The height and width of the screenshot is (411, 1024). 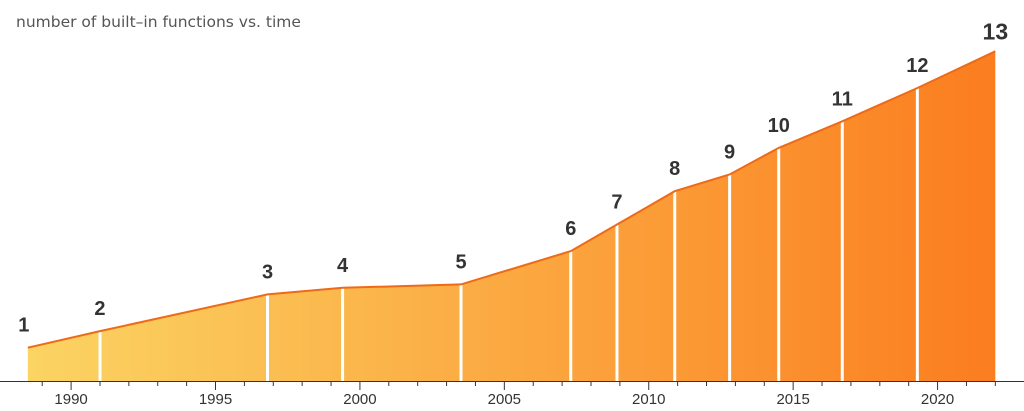 What do you see at coordinates (674, 169) in the screenshot?
I see `version-label: 8` at bounding box center [674, 169].